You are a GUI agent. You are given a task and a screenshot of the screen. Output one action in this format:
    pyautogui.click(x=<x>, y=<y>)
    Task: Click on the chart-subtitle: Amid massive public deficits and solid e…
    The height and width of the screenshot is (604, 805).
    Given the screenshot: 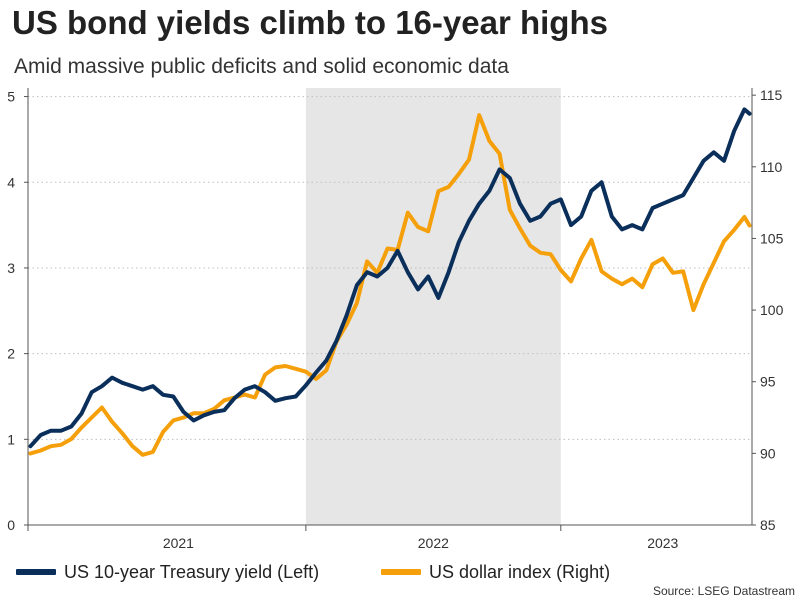 What is the action you would take?
    pyautogui.click(x=261, y=66)
    